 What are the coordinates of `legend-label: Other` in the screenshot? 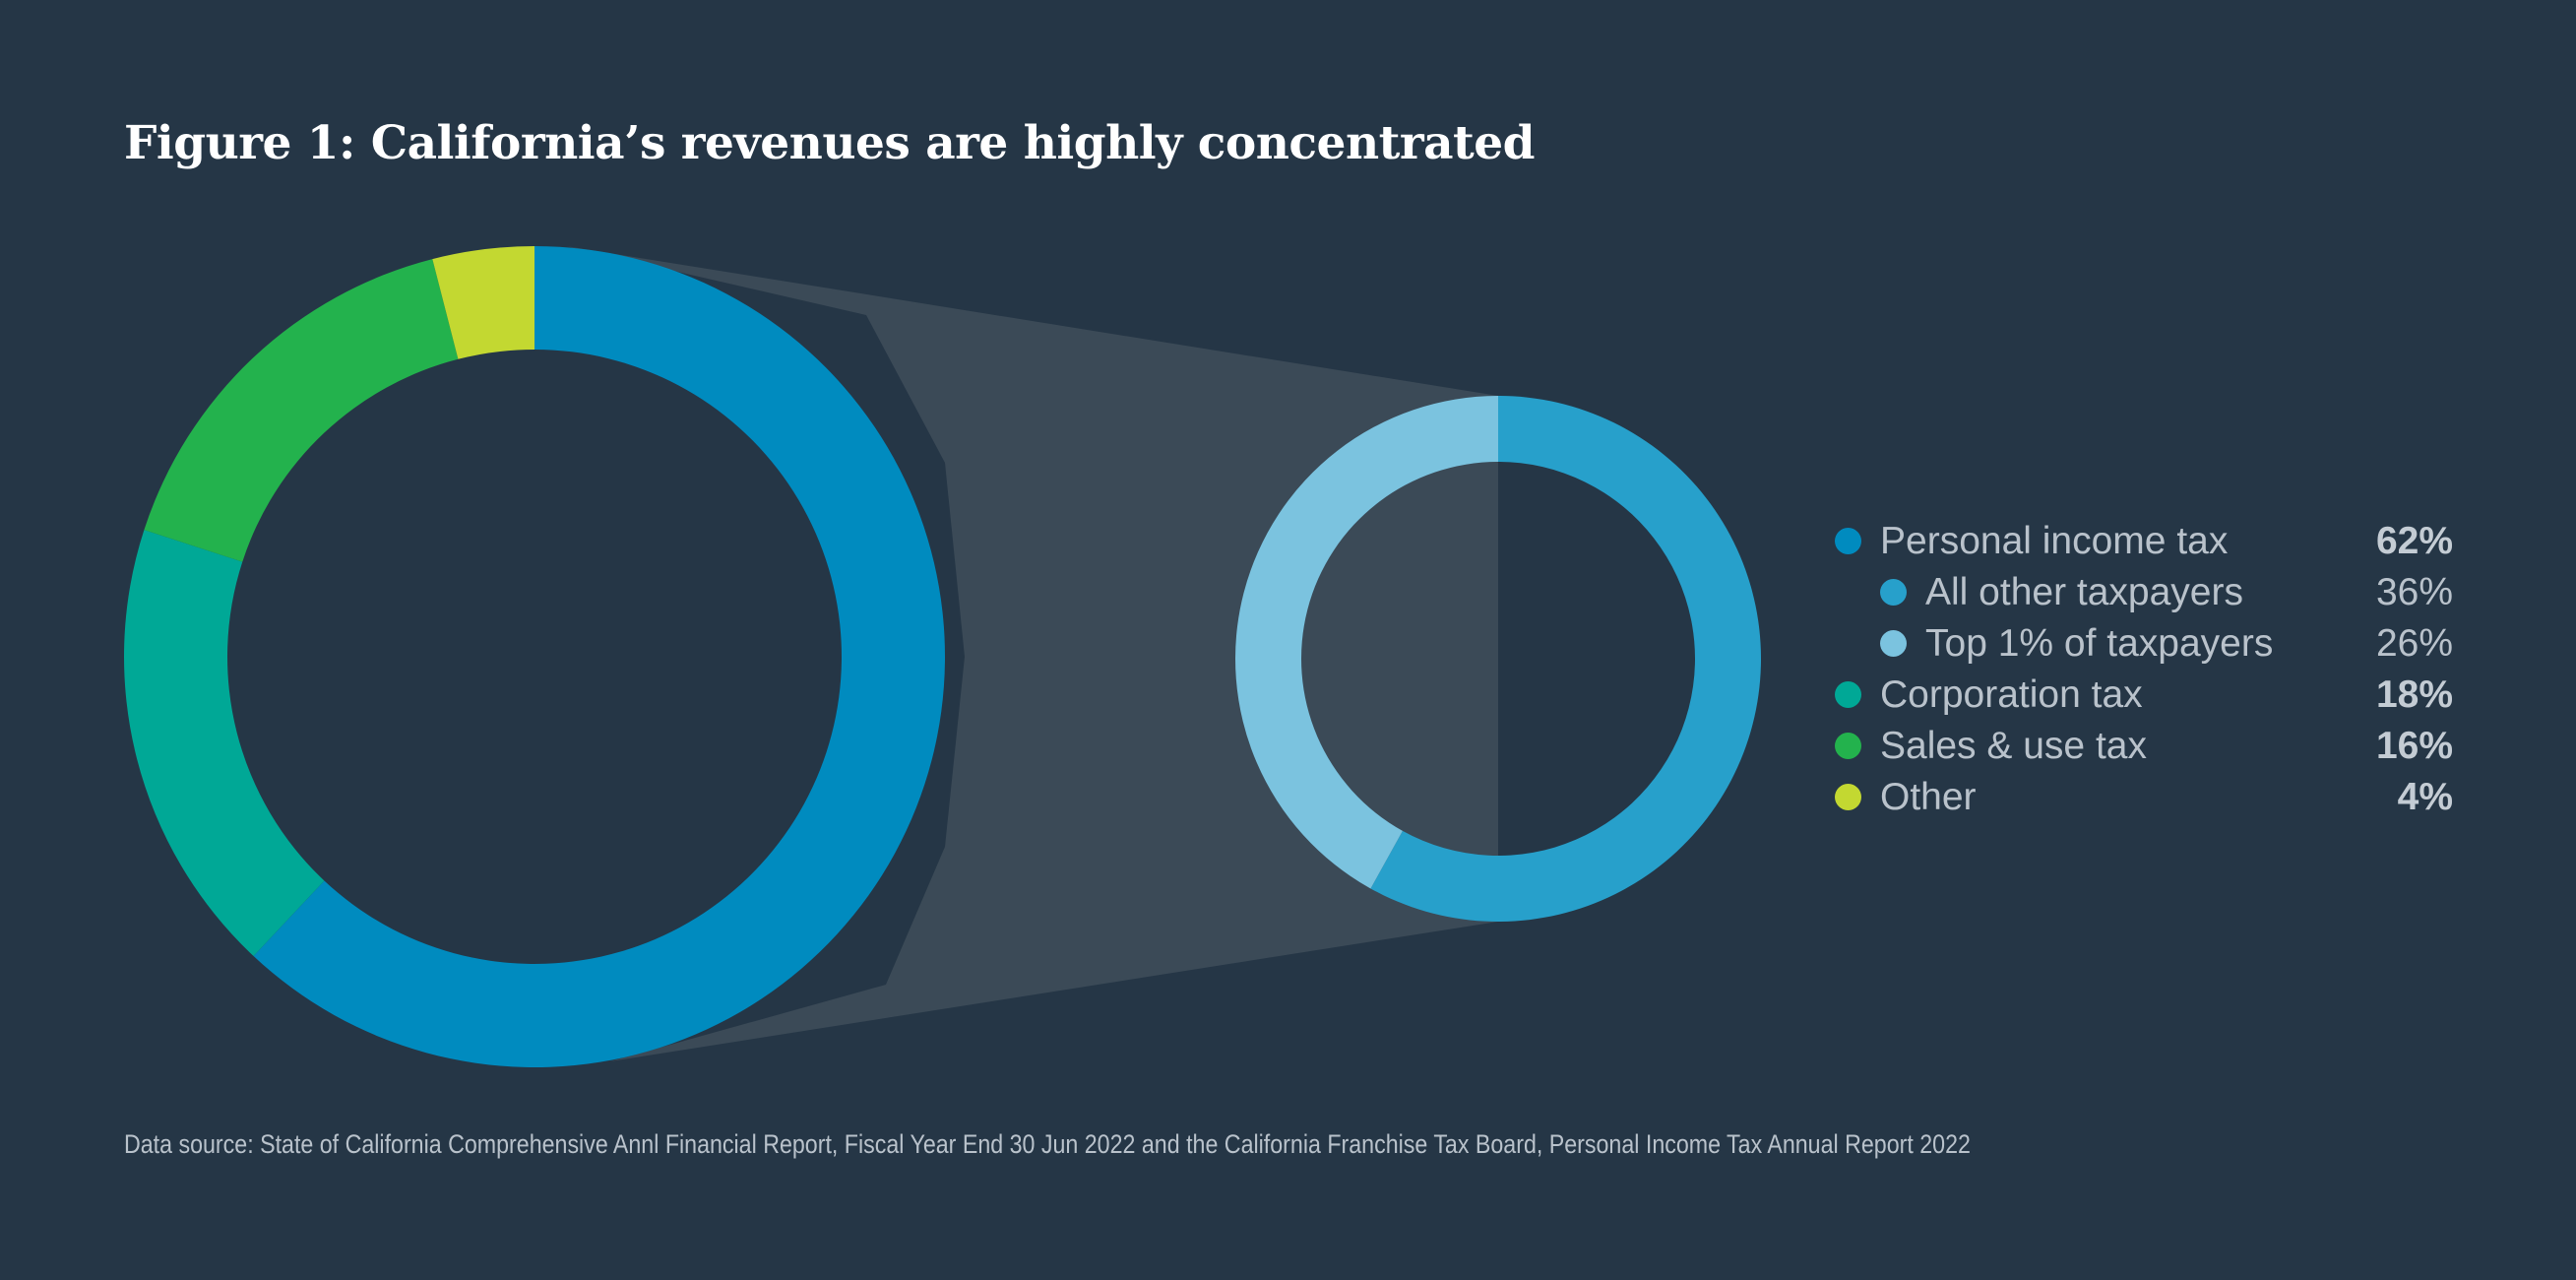 It's located at (1928, 797).